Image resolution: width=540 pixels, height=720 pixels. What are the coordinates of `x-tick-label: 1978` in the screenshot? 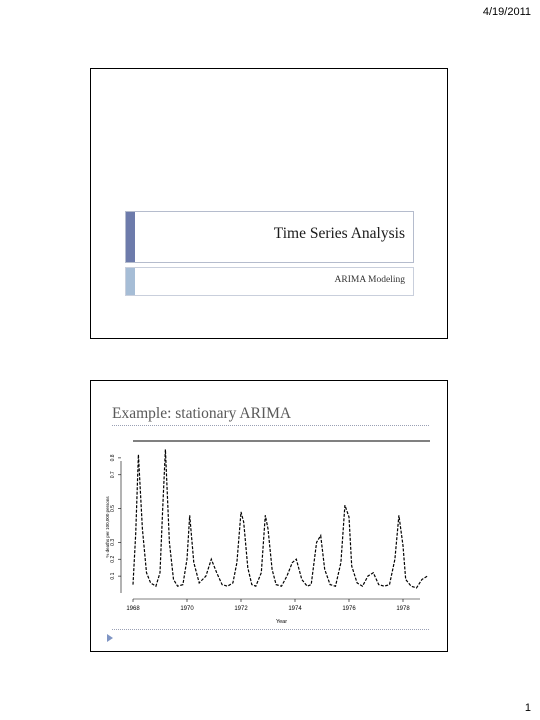 It's located at (403, 609).